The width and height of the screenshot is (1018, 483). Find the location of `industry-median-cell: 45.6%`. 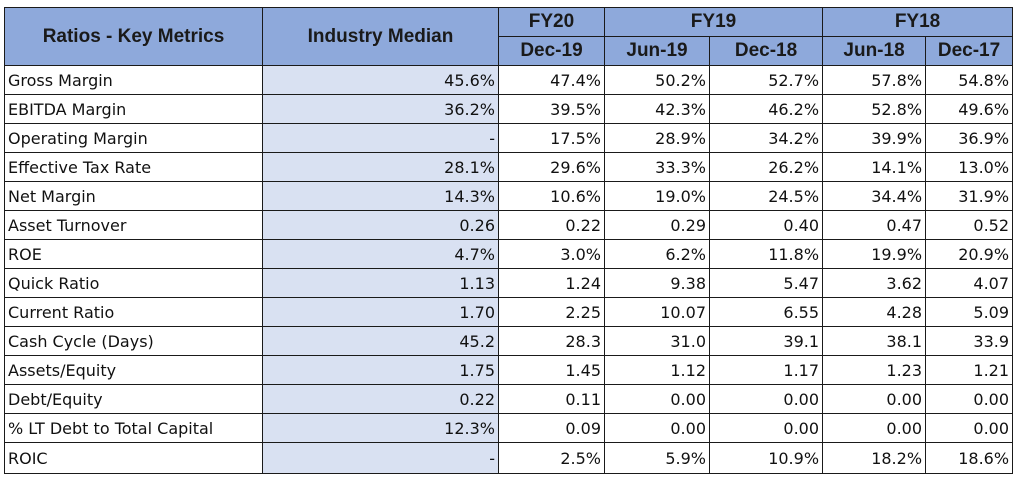

industry-median-cell: 45.6% is located at coordinates (380, 80).